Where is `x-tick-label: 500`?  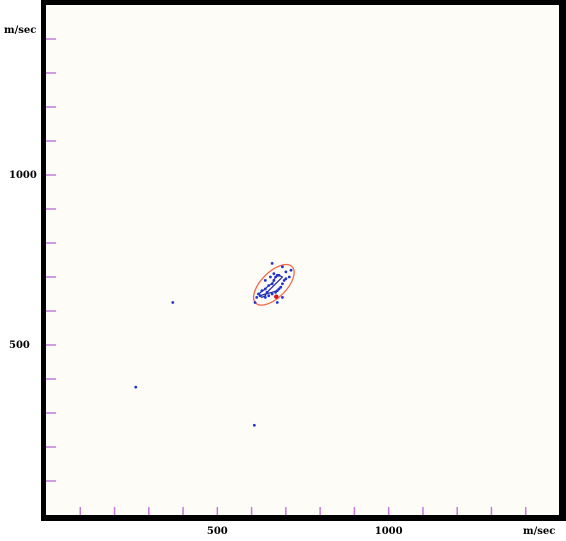 x-tick-label: 500 is located at coordinates (217, 531).